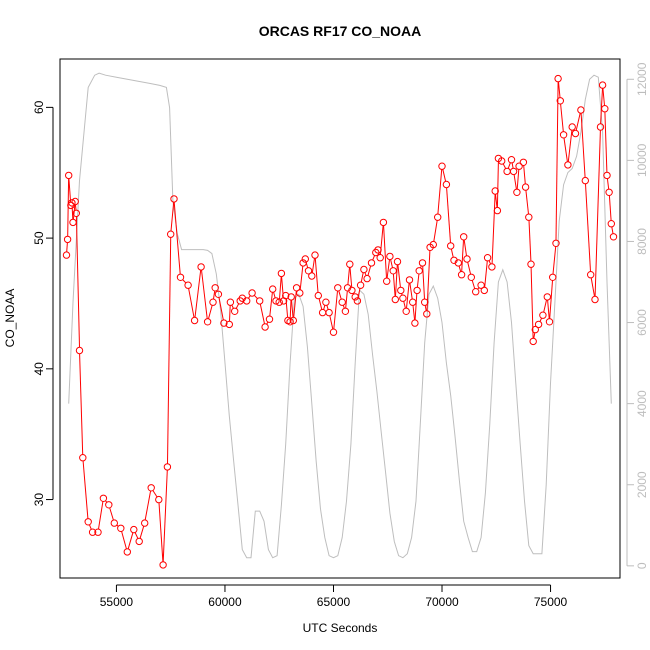 Image resolution: width=650 pixels, height=650 pixels. What do you see at coordinates (340, 31) in the screenshot?
I see `chart-title: ORCAS RF17 CO_NOAA` at bounding box center [340, 31].